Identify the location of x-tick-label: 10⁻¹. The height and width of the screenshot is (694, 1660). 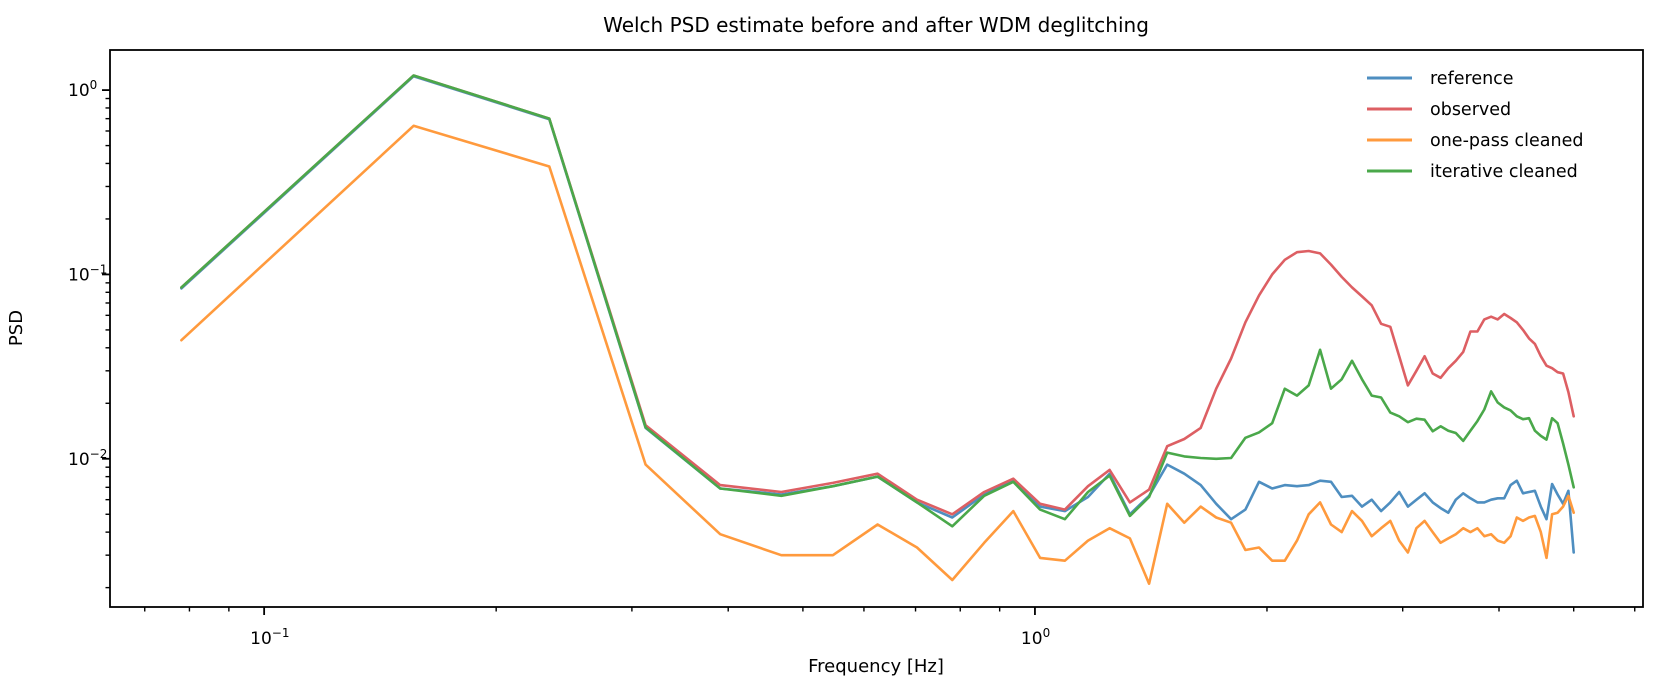
(269, 637).